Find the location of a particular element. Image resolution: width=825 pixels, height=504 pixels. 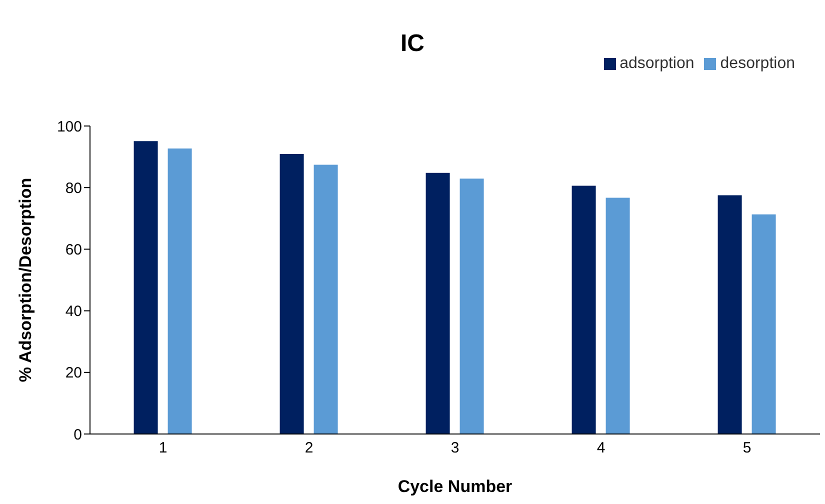

x-axis-title: Cycle Number is located at coordinates (455, 486).